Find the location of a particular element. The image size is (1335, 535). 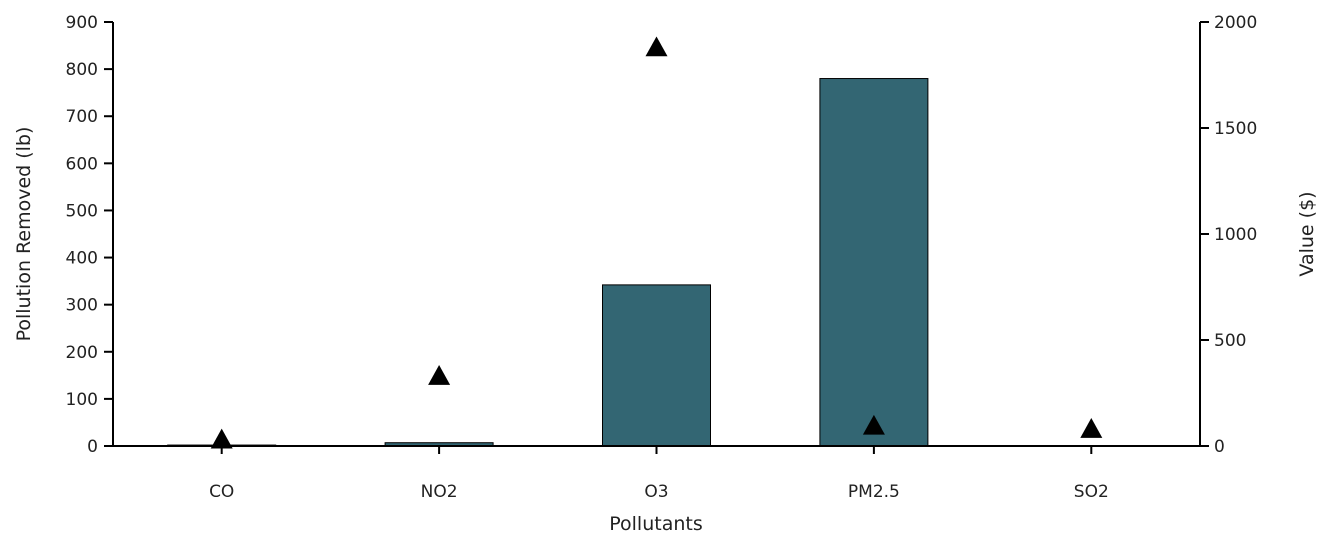

right-y-axis-title: Value ($) is located at coordinates (1307, 233).